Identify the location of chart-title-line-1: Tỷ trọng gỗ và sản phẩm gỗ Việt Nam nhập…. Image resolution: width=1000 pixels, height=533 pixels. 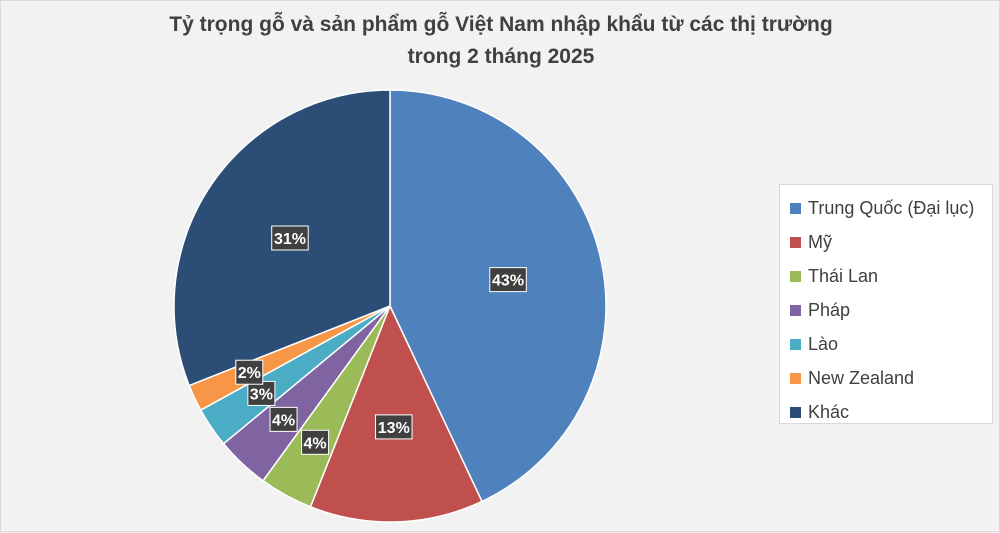
(501, 24).